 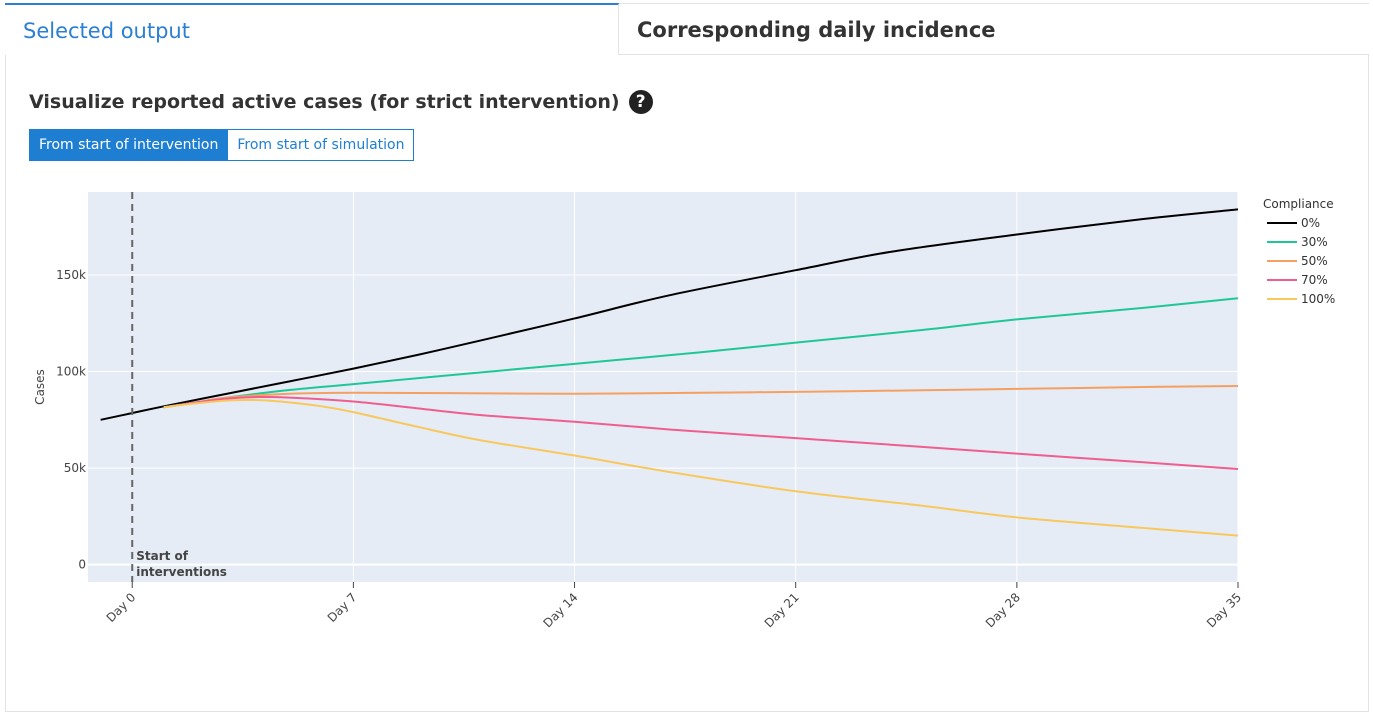 I want to click on legend-label: 100%, so click(x=1318, y=299).